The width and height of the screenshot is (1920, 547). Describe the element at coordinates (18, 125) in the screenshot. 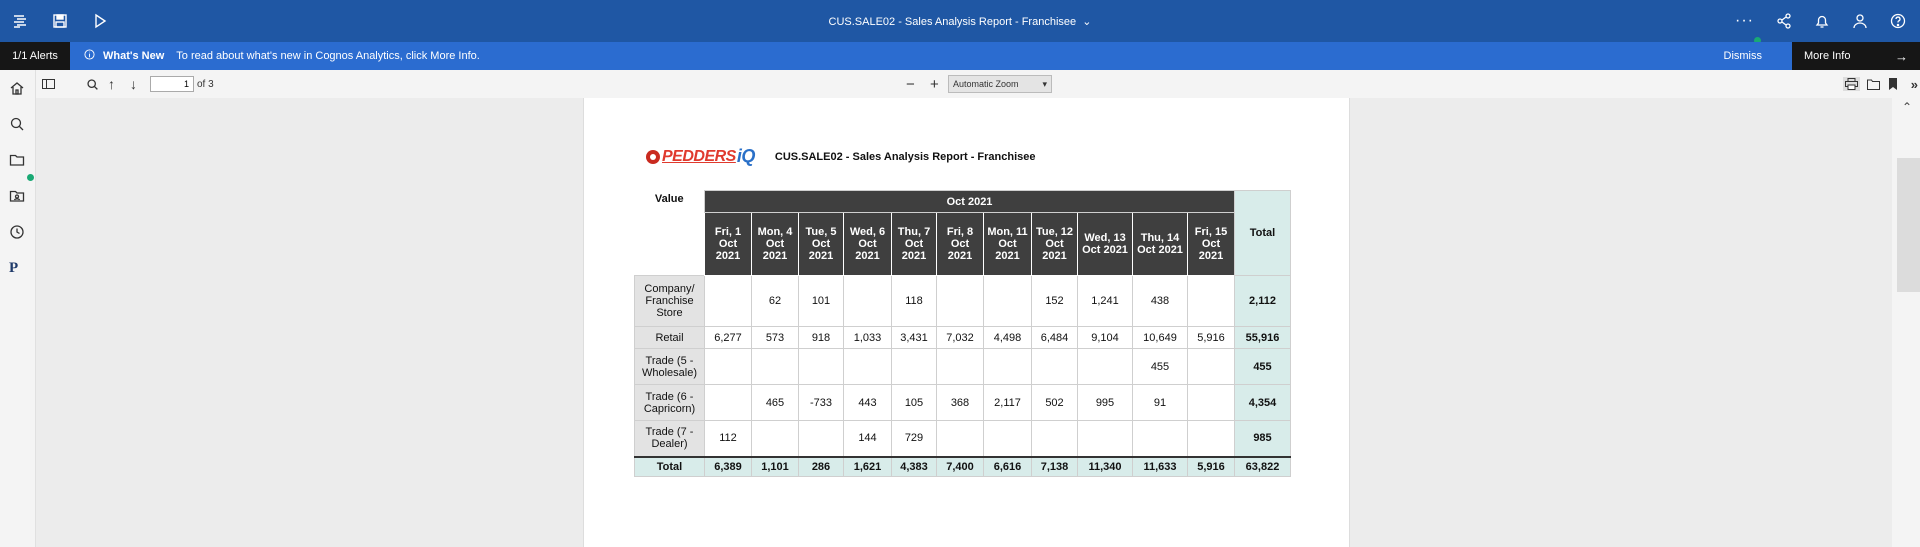

I see `search-icon` at that location.